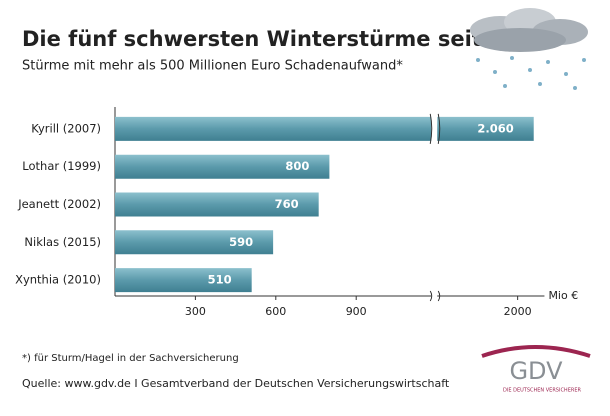 The width and height of the screenshot is (610, 416). I want to click on logo-tagline: DIE DEUTSCHEN VERSICHERER, so click(542, 391).